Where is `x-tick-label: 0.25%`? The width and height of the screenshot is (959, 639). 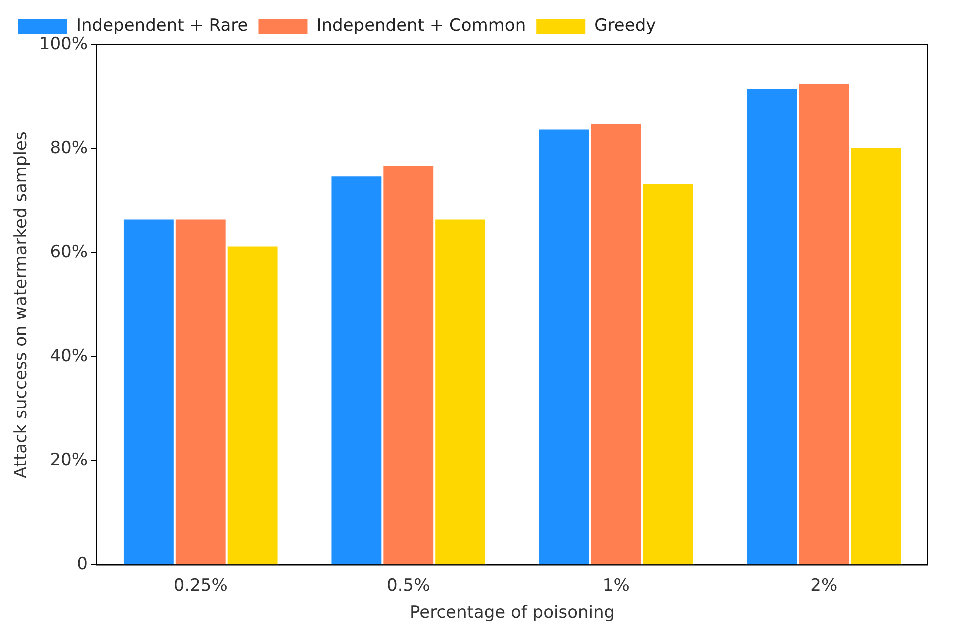 x-tick-label: 0.25% is located at coordinates (201, 586).